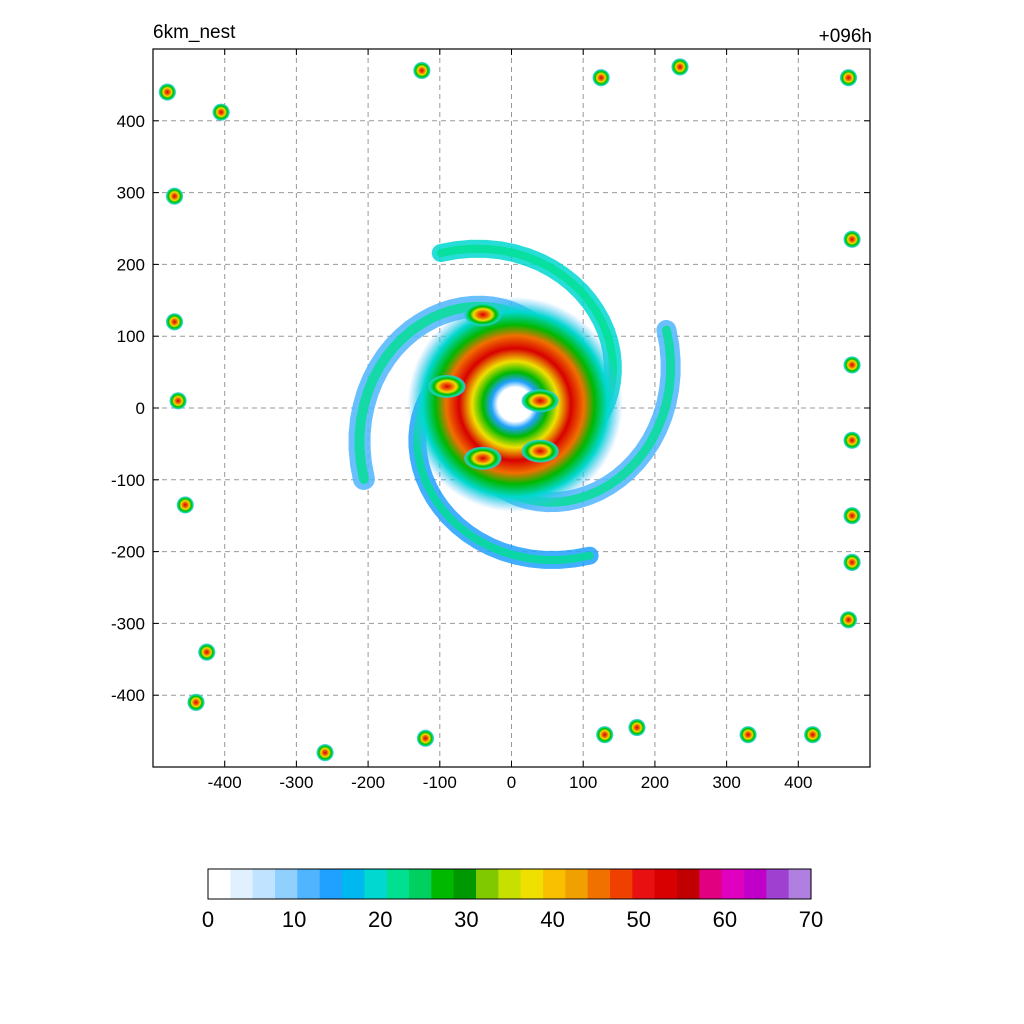 Image resolution: width=1024 pixels, height=1024 pixels. Describe the element at coordinates (128, 480) in the screenshot. I see `y-tick-label: -100` at that location.